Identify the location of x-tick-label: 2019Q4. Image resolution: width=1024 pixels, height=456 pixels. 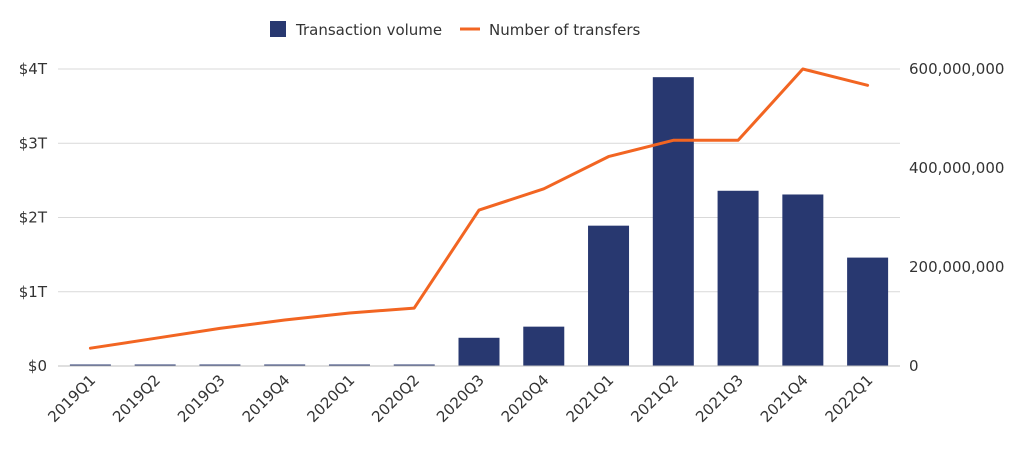
(266, 398).